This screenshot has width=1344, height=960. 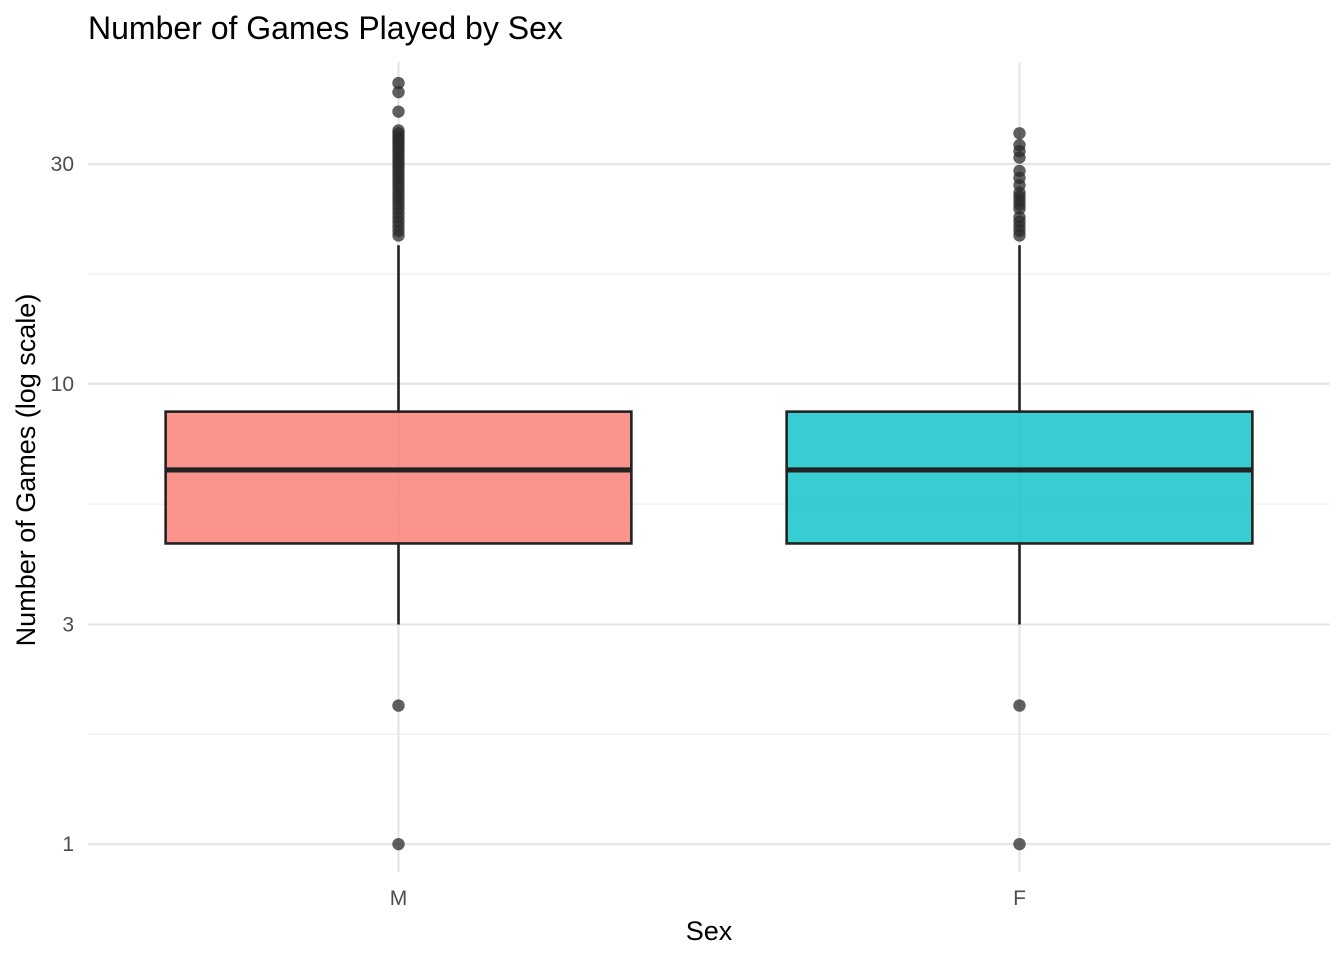 I want to click on y-tick-label: 30, so click(x=62, y=164).